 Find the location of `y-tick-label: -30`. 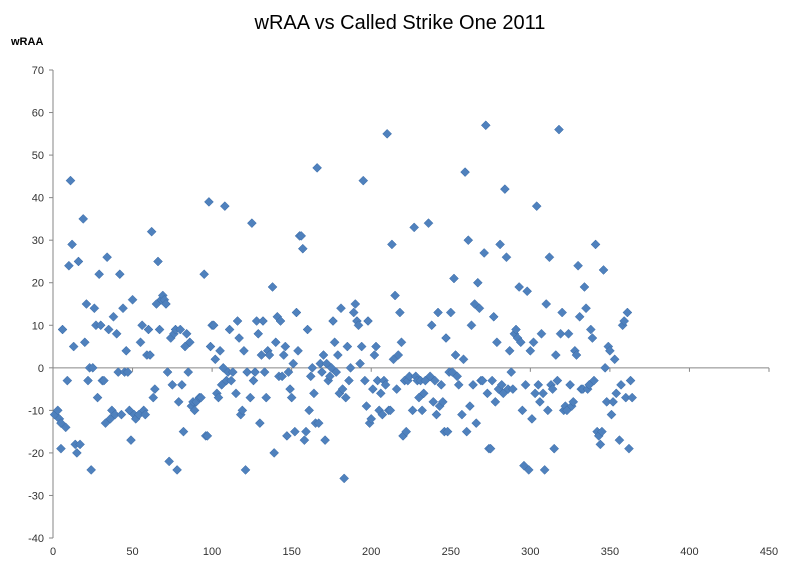

y-tick-label: -30 is located at coordinates (36, 496).